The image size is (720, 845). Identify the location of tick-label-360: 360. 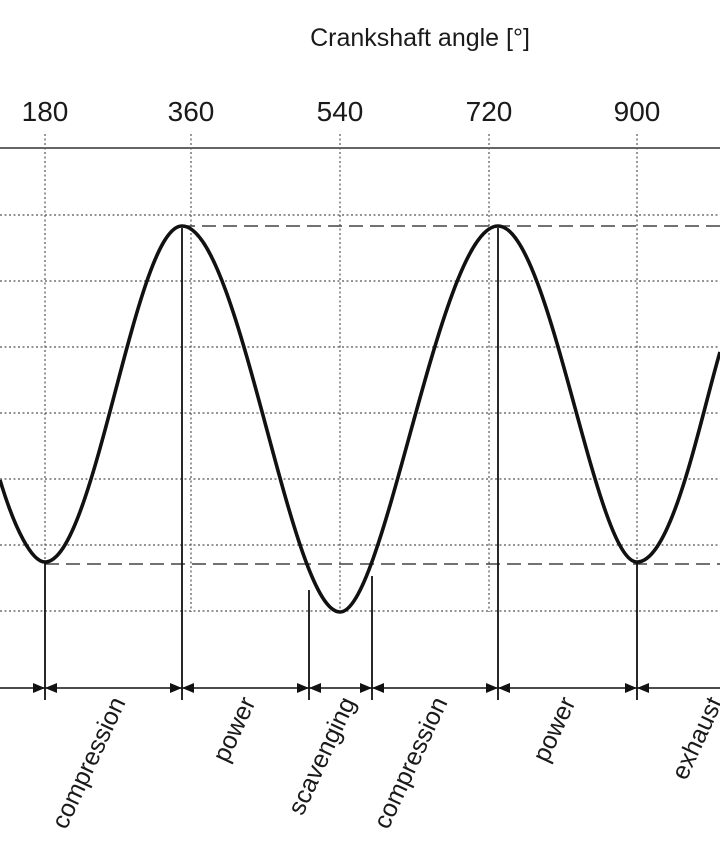
(191, 111).